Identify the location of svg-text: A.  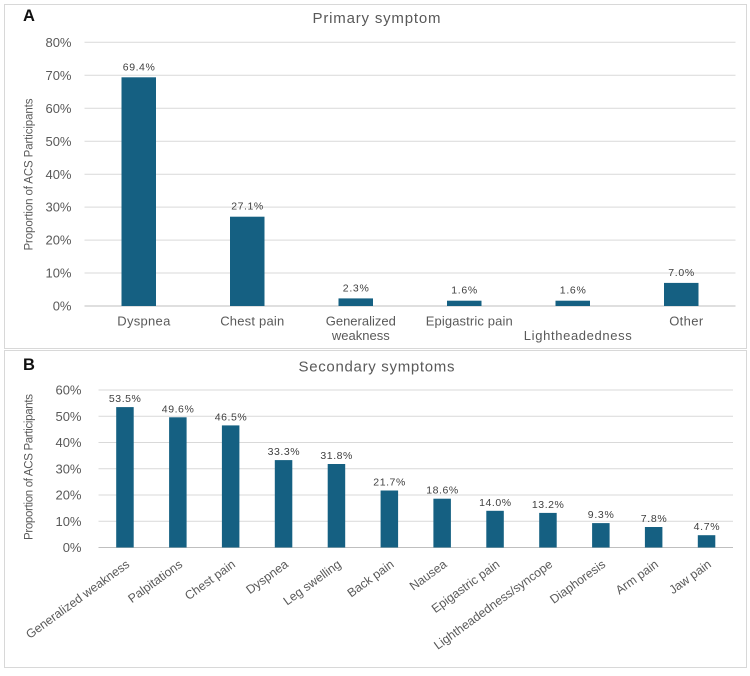
(29, 16).